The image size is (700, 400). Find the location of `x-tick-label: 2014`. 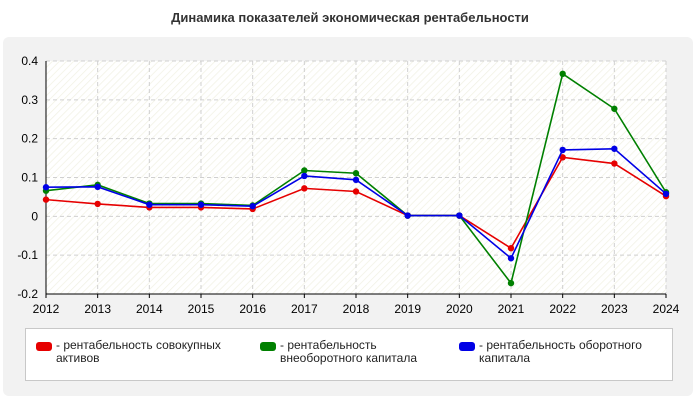

x-tick-label: 2014 is located at coordinates (149, 309).